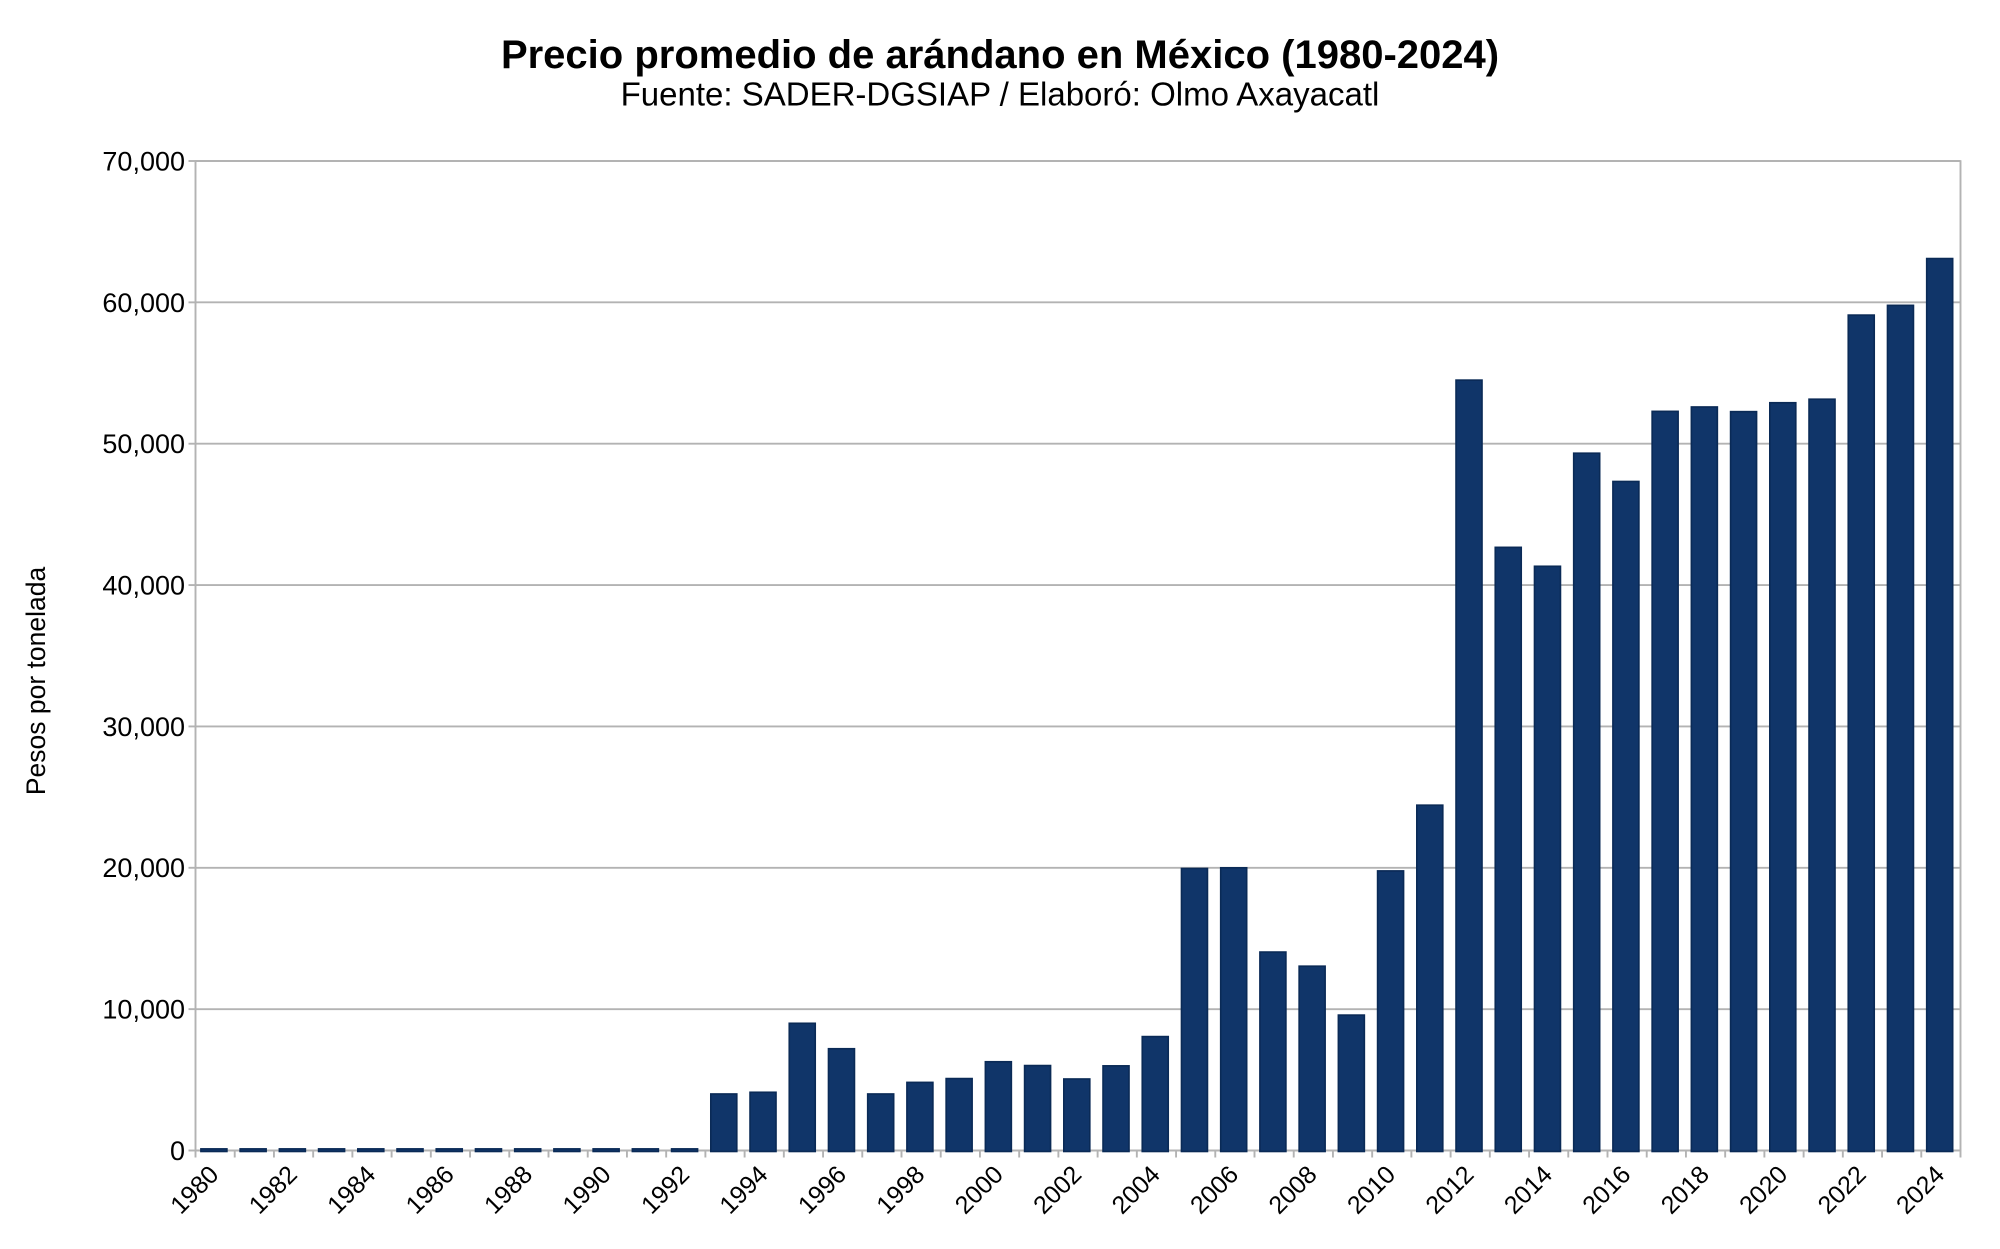 This screenshot has width=2000, height=1249. What do you see at coordinates (36, 681) in the screenshot?
I see `svg-text: Pesos por tonelada` at bounding box center [36, 681].